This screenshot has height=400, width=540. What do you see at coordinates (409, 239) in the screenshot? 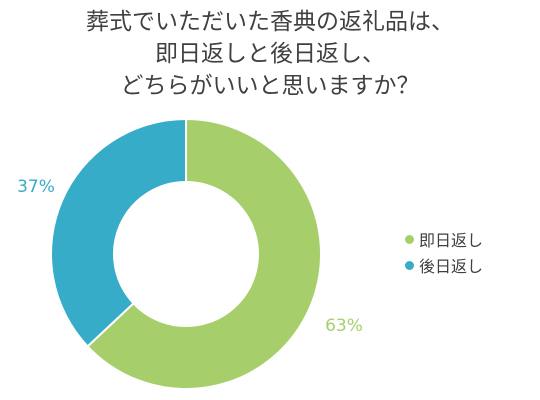
I see `legend-swatch-sokujitsu` at bounding box center [409, 239].